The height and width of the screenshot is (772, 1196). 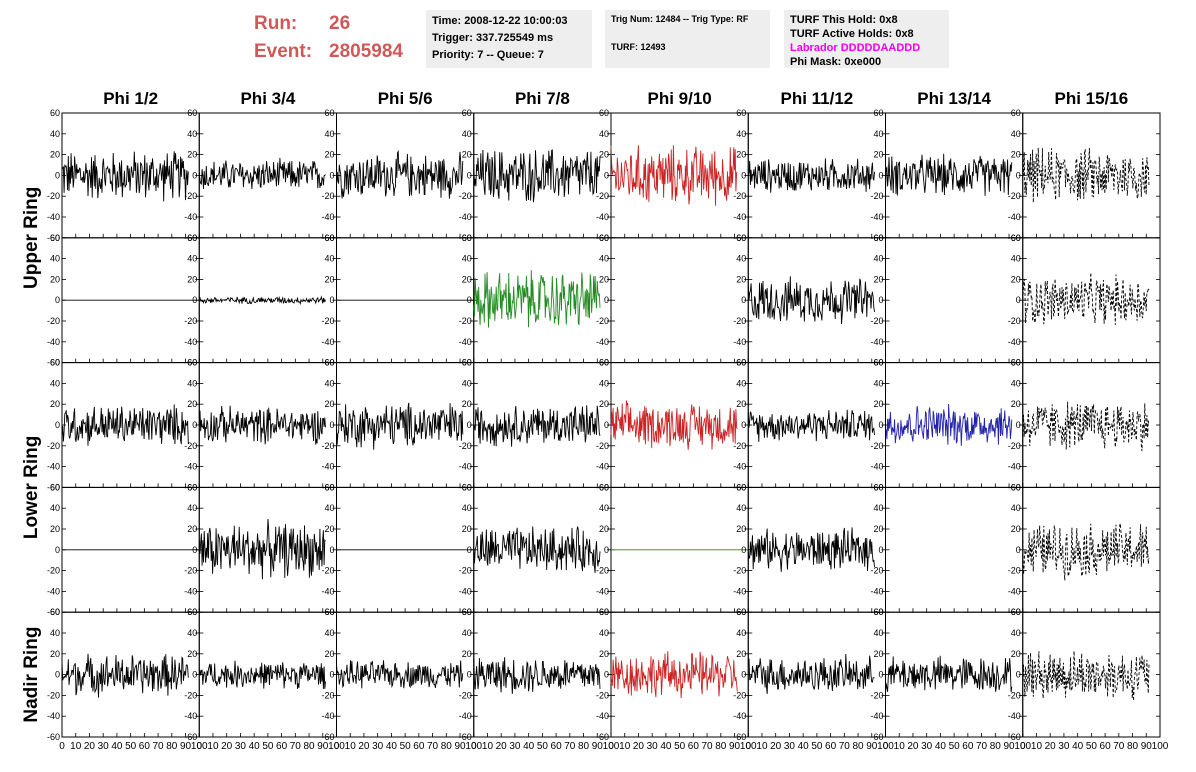 I want to click on run-event-header: Run: 26 Event: 2805984, so click(x=328, y=38).